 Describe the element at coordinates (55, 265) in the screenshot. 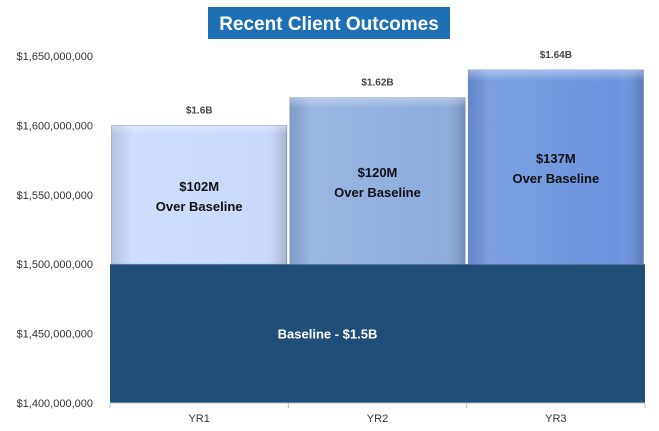

I see `y-tick-label: $1,500,000,000` at that location.